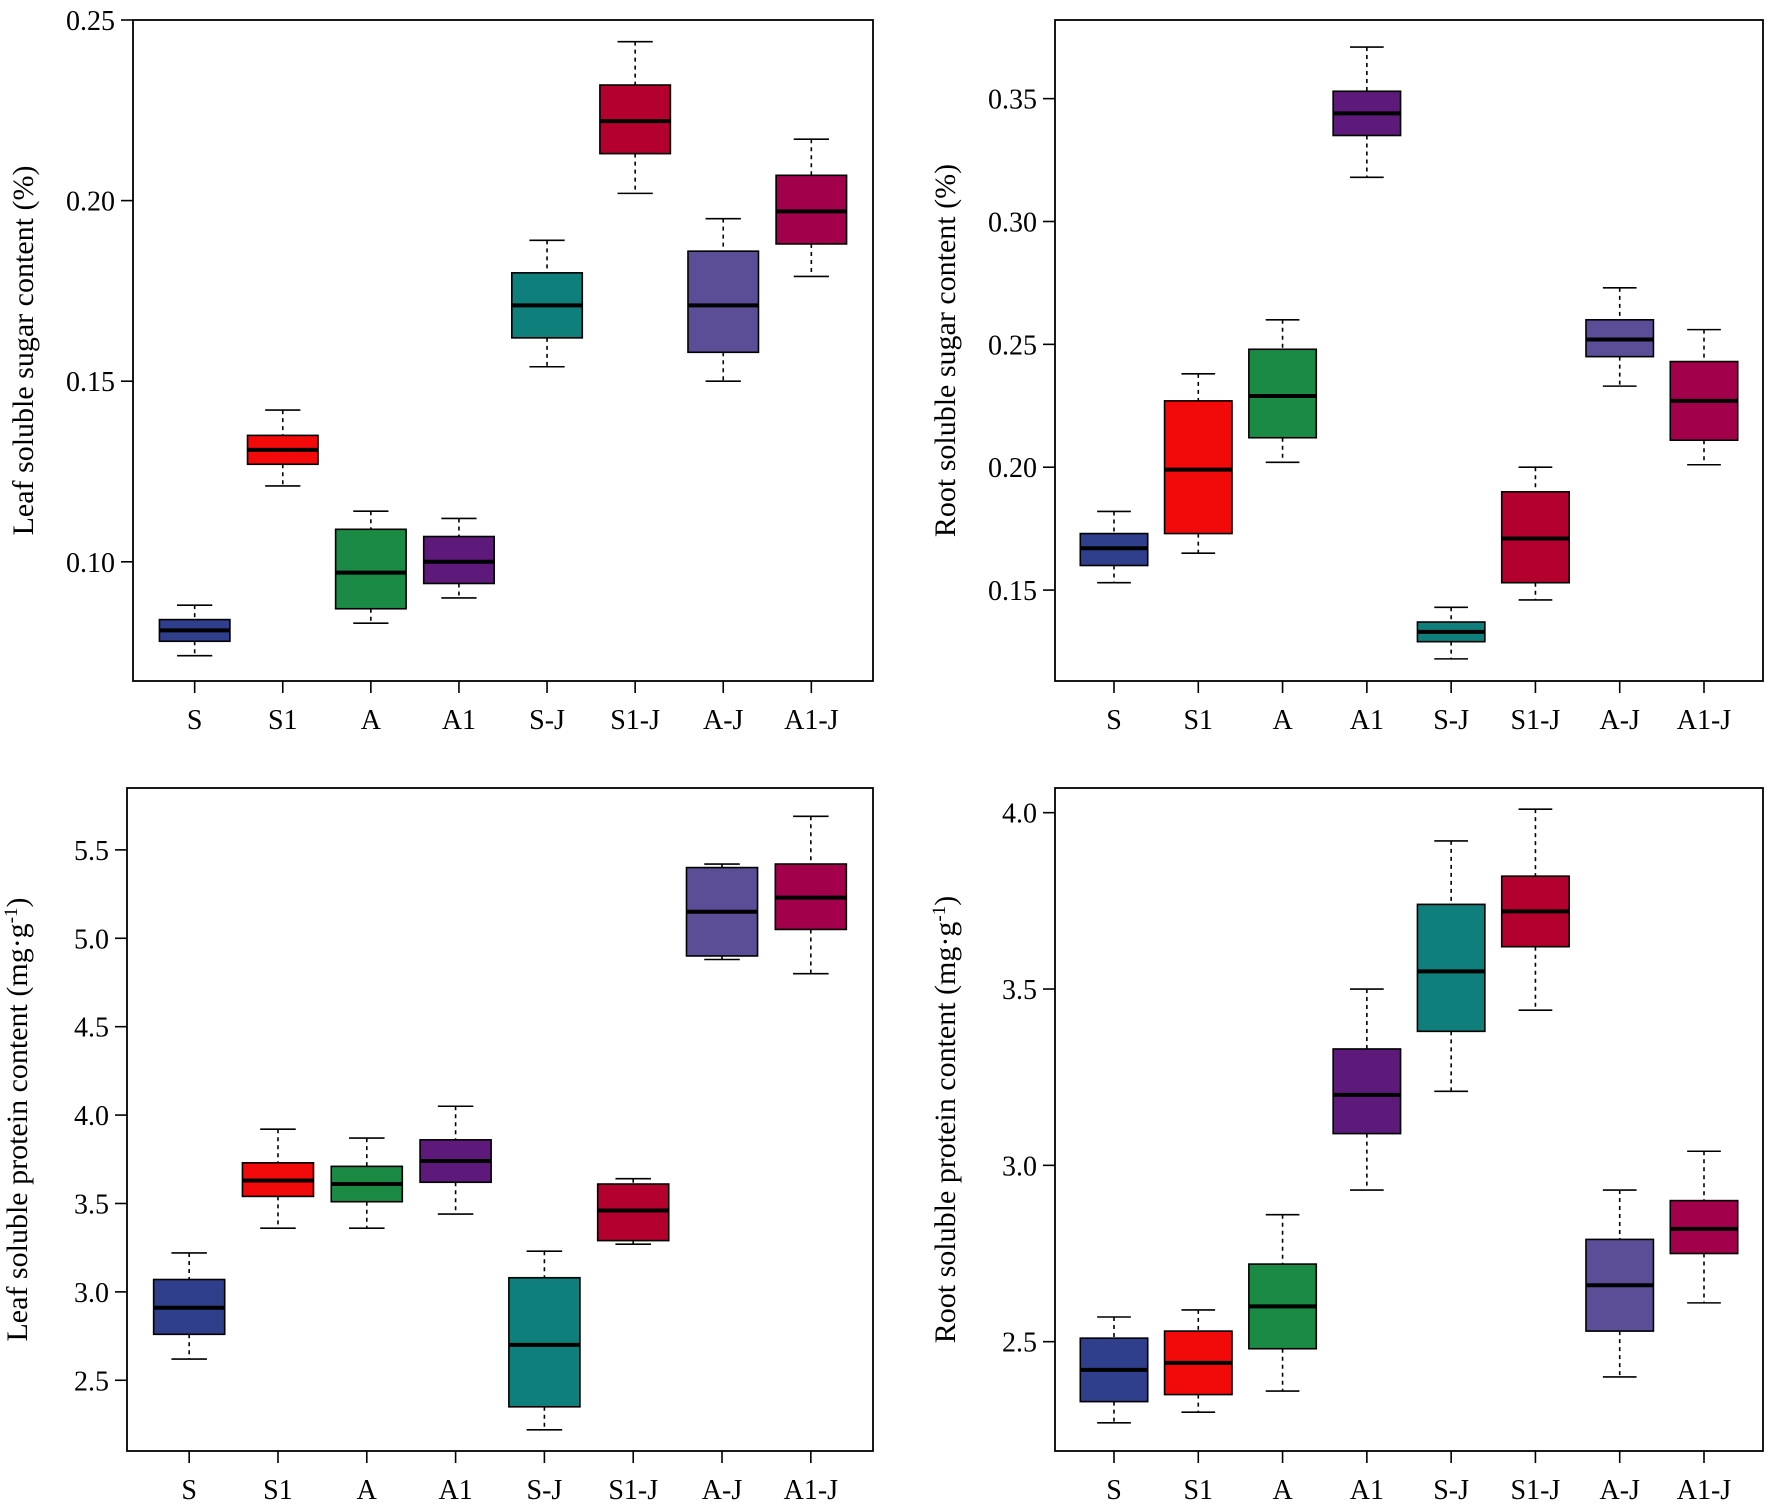 The width and height of the screenshot is (1772, 1508). I want to click on y-axis-title-superscript: -1, so click(11, 915).